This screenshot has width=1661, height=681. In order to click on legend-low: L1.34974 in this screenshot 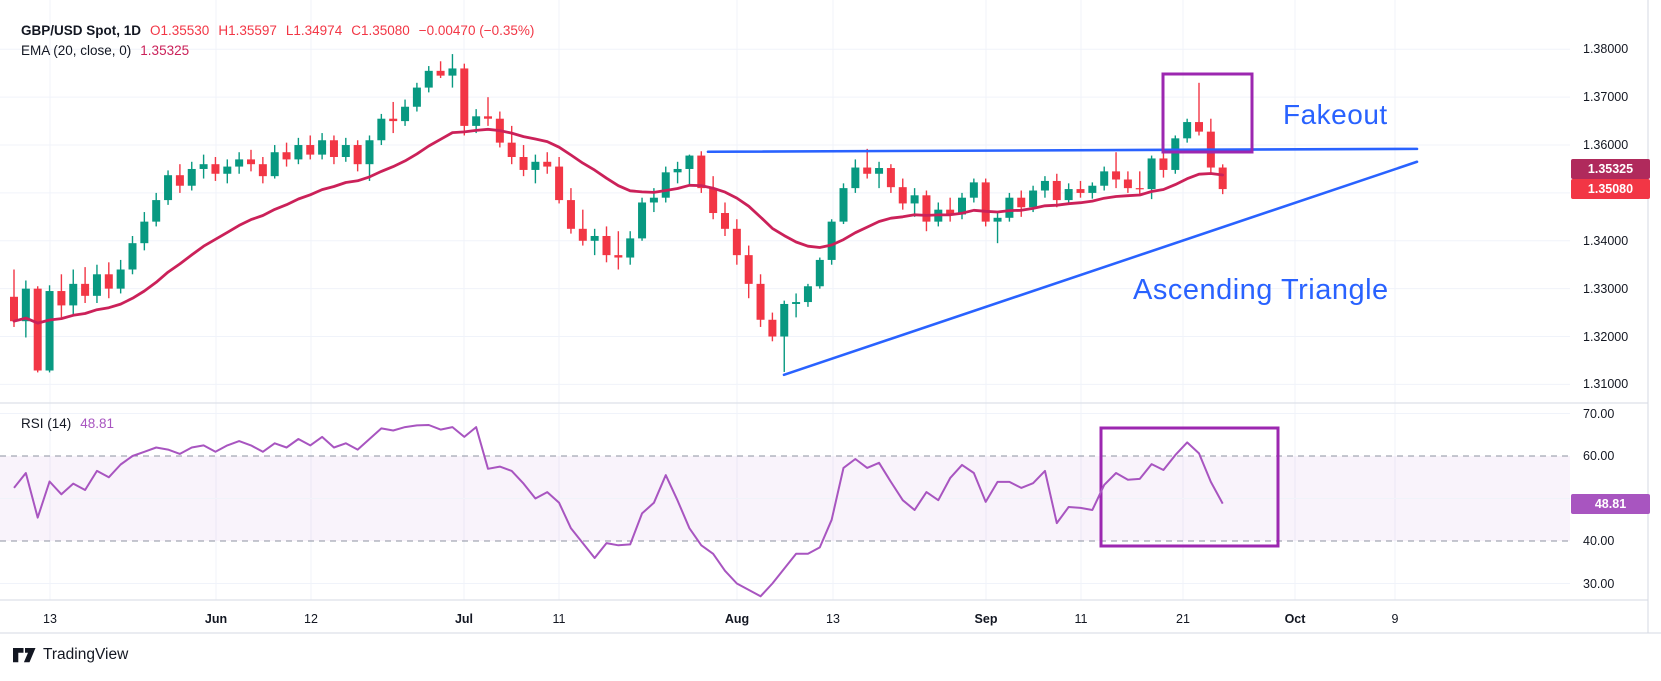, I will do `click(314, 30)`.